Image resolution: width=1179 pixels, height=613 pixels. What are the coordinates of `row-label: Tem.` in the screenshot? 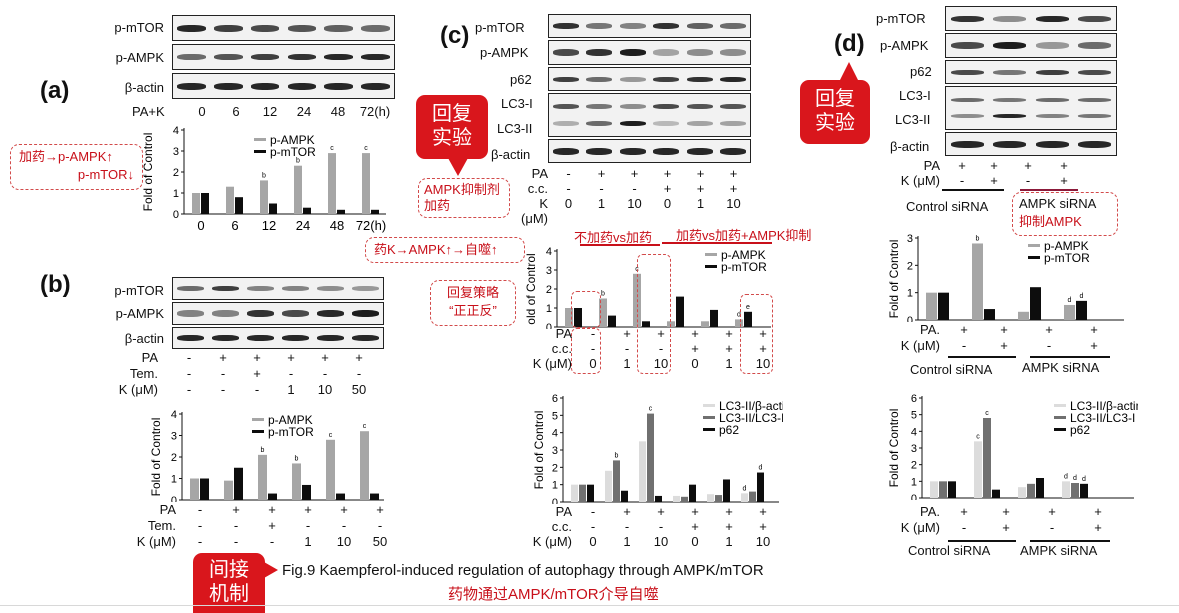 It's located at (143, 373).